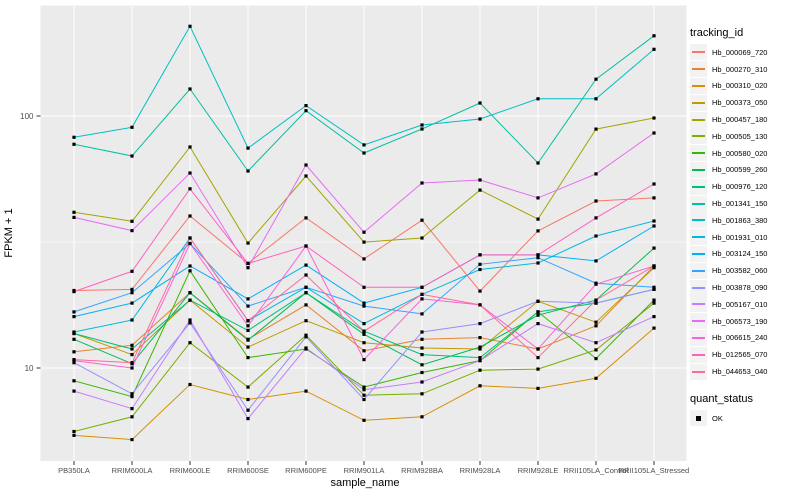 The image size is (800, 500). What do you see at coordinates (740, 237) in the screenshot?
I see `legend-label: Hb_001931_010` at bounding box center [740, 237].